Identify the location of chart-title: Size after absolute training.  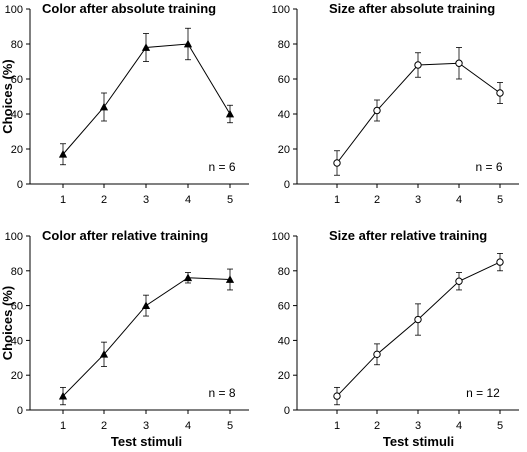
(412, 8).